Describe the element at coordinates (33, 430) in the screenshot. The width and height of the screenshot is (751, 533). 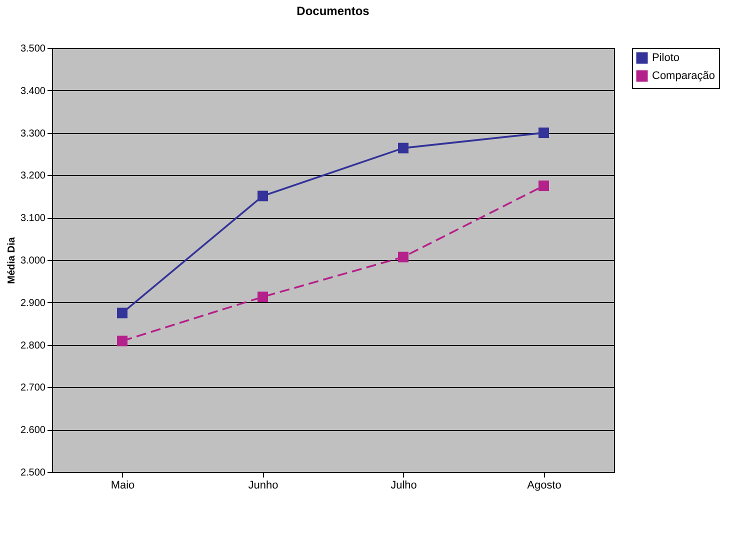
I see `y-tick-label: 2.600` at that location.